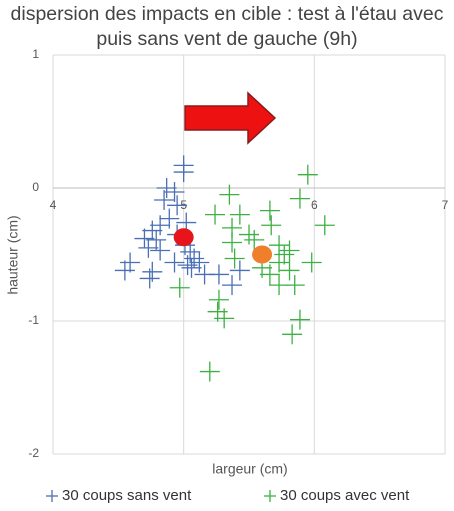  I want to click on wind-arrow, so click(230, 118).